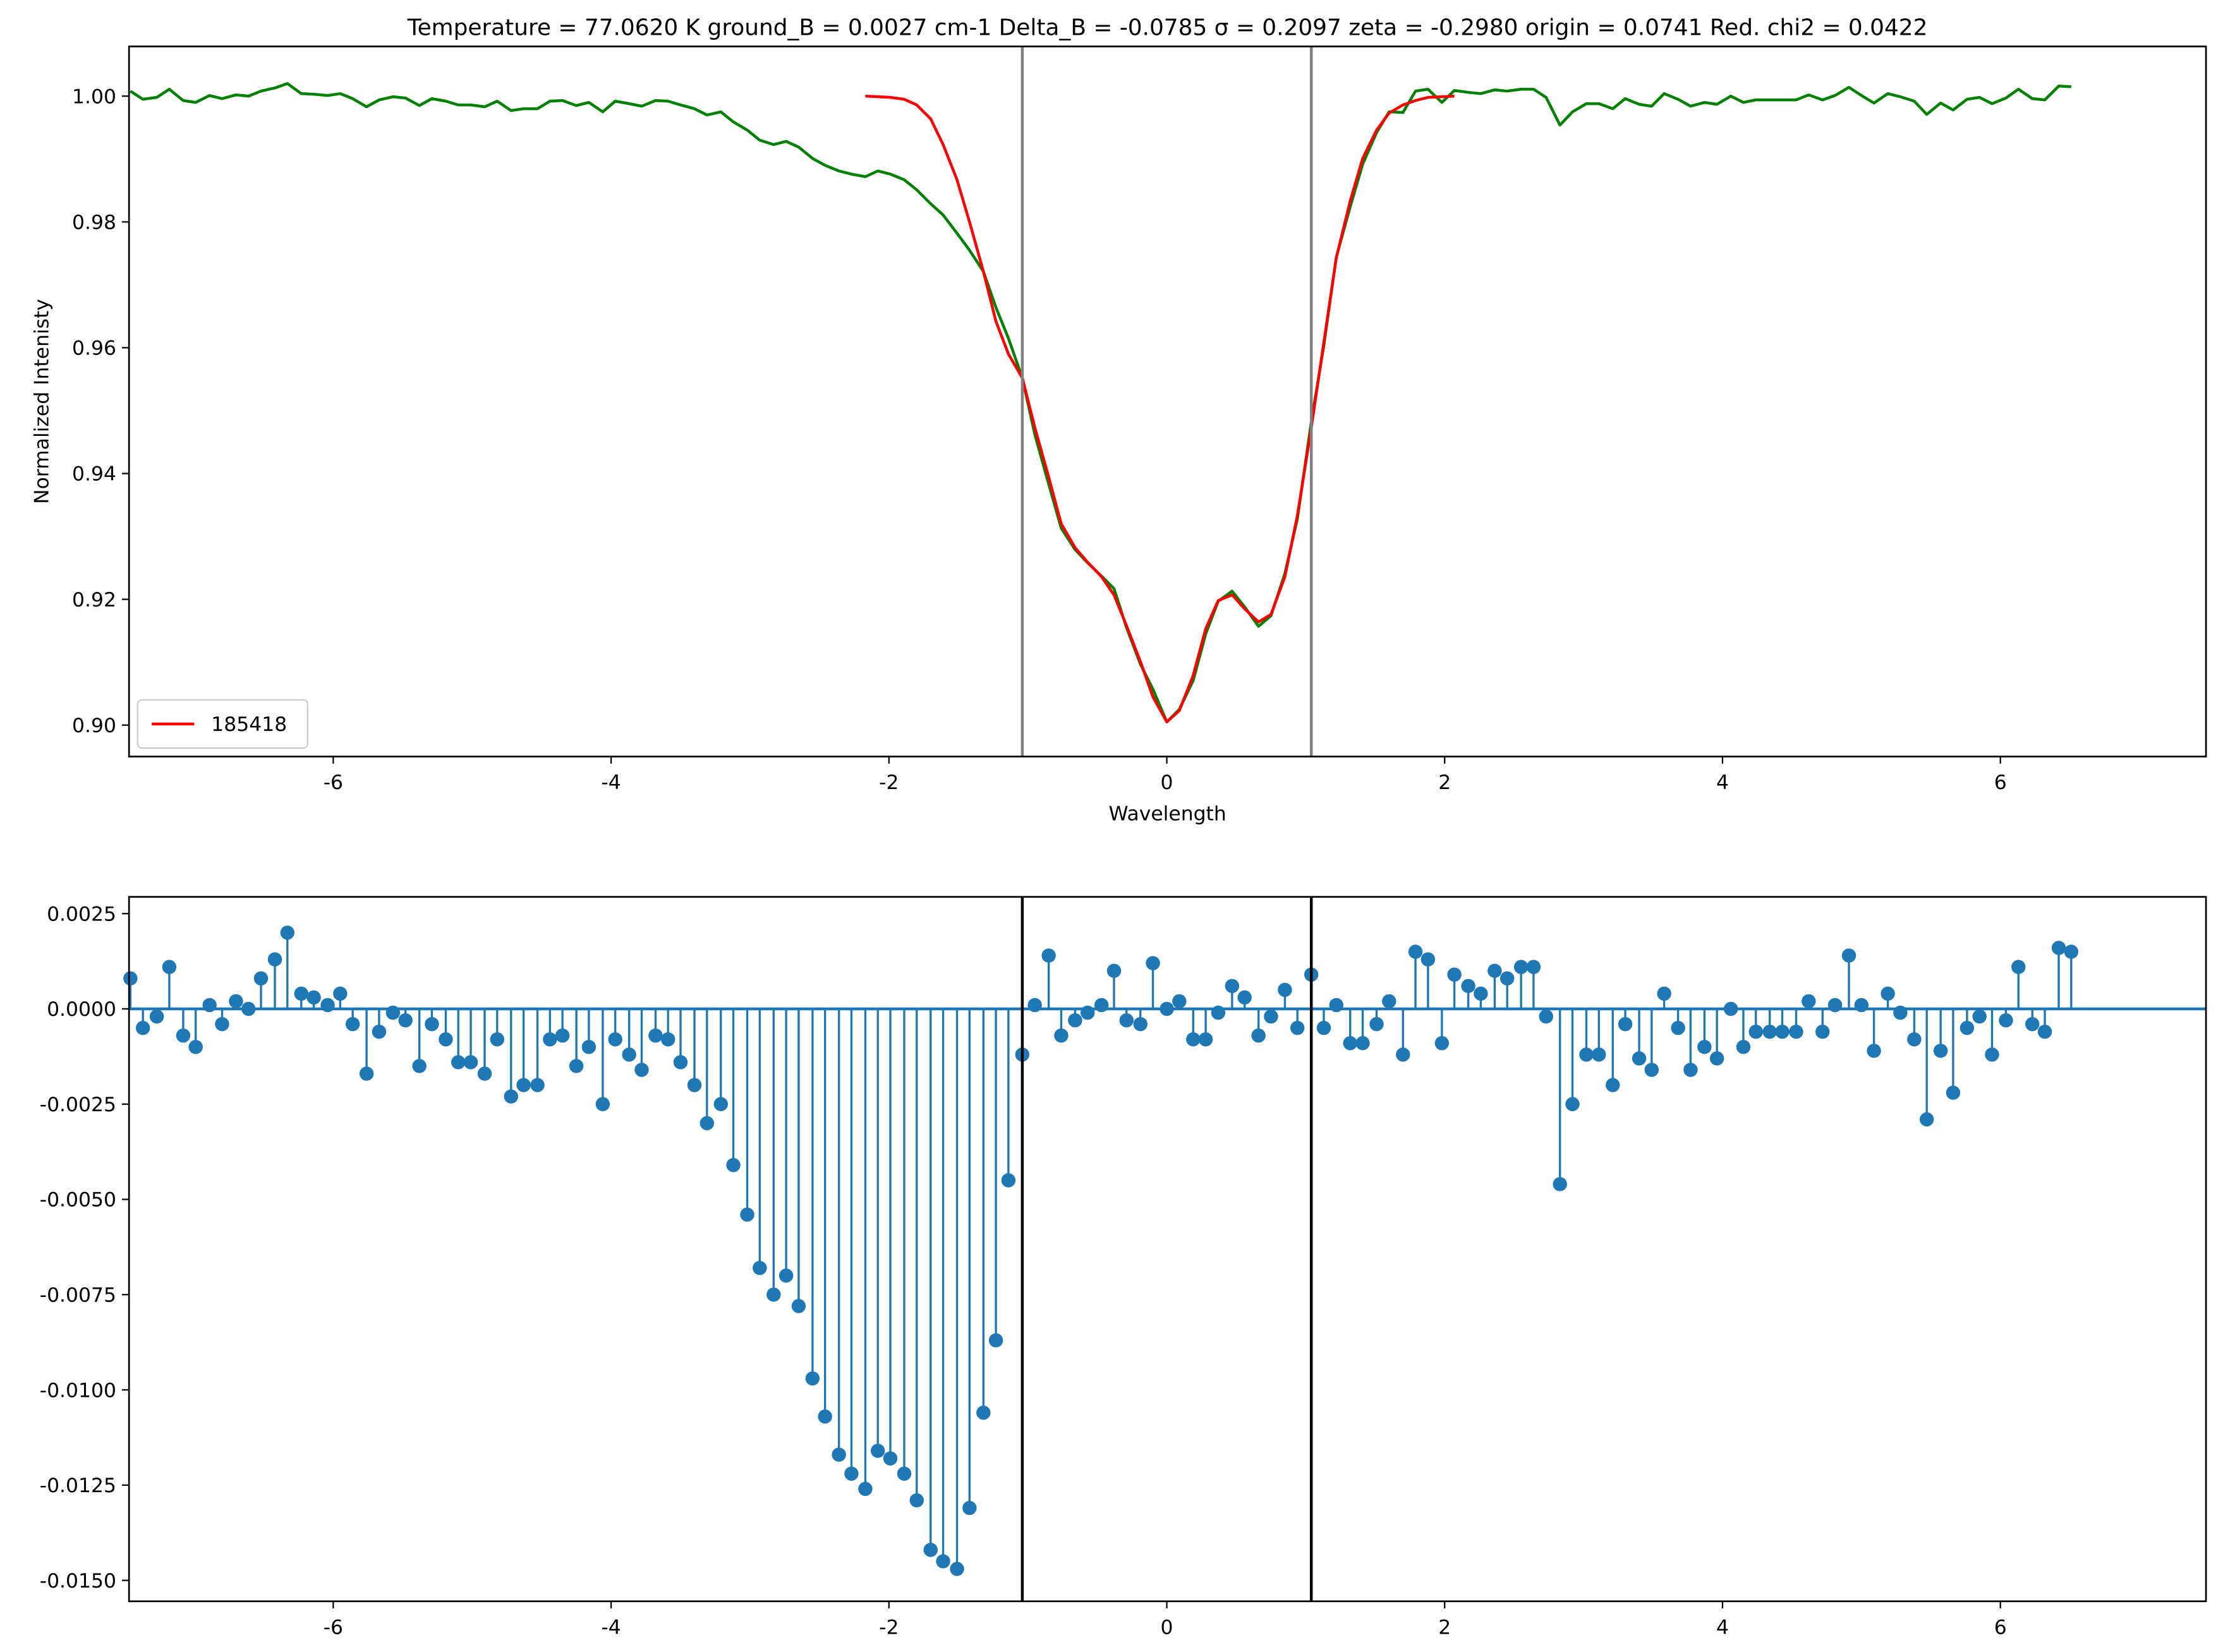 Image resolution: width=2223 pixels, height=1652 pixels. I want to click on y-tick-label: 1.00, so click(94, 96).